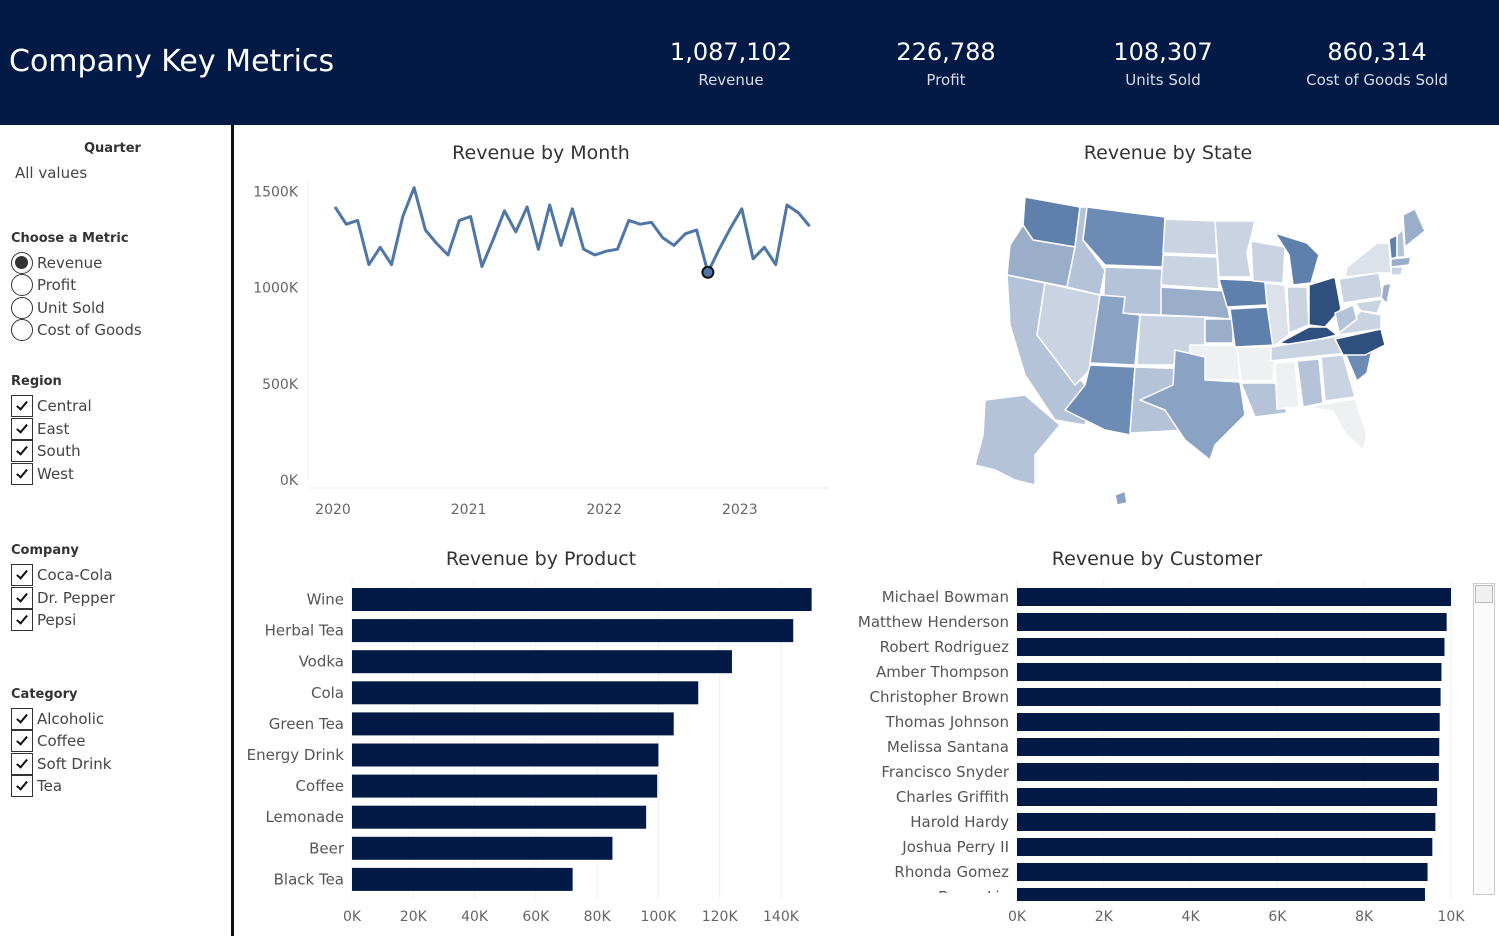  What do you see at coordinates (1235, 249) in the screenshot?
I see `map-state-minnesota` at bounding box center [1235, 249].